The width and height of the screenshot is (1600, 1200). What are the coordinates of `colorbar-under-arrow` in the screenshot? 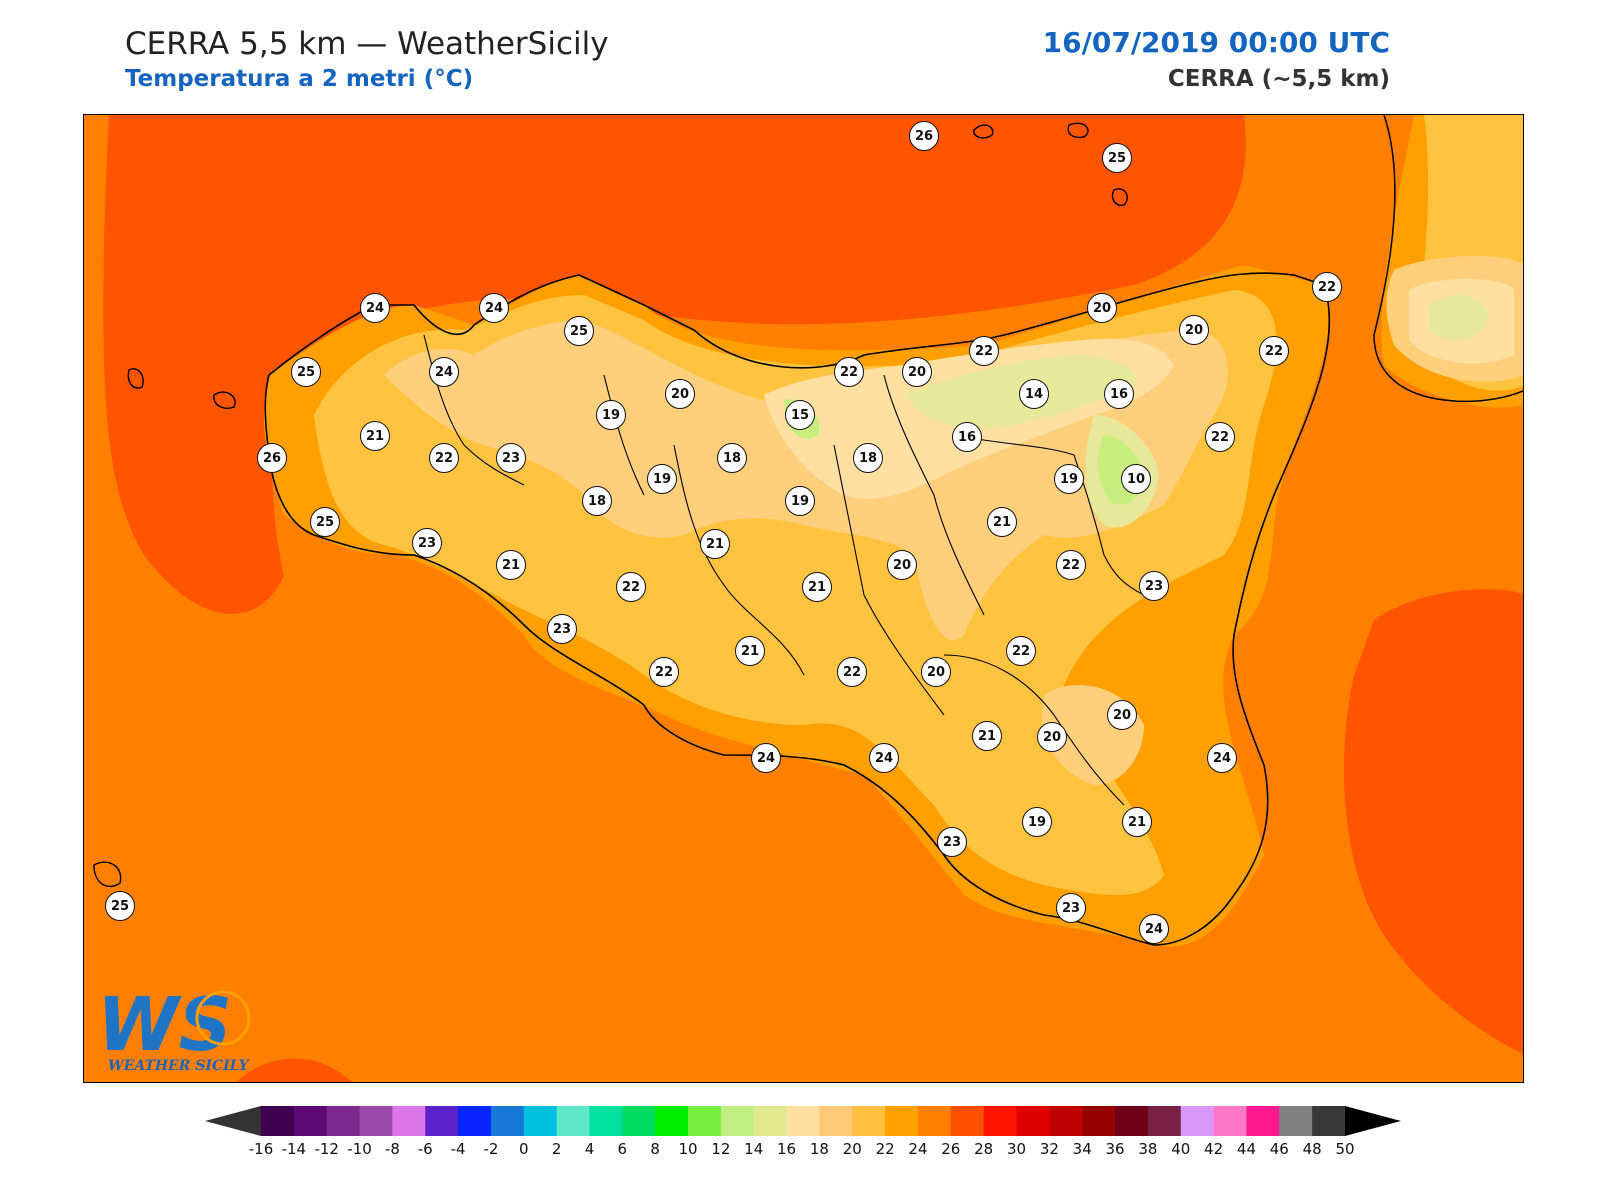 It's located at (233, 1121).